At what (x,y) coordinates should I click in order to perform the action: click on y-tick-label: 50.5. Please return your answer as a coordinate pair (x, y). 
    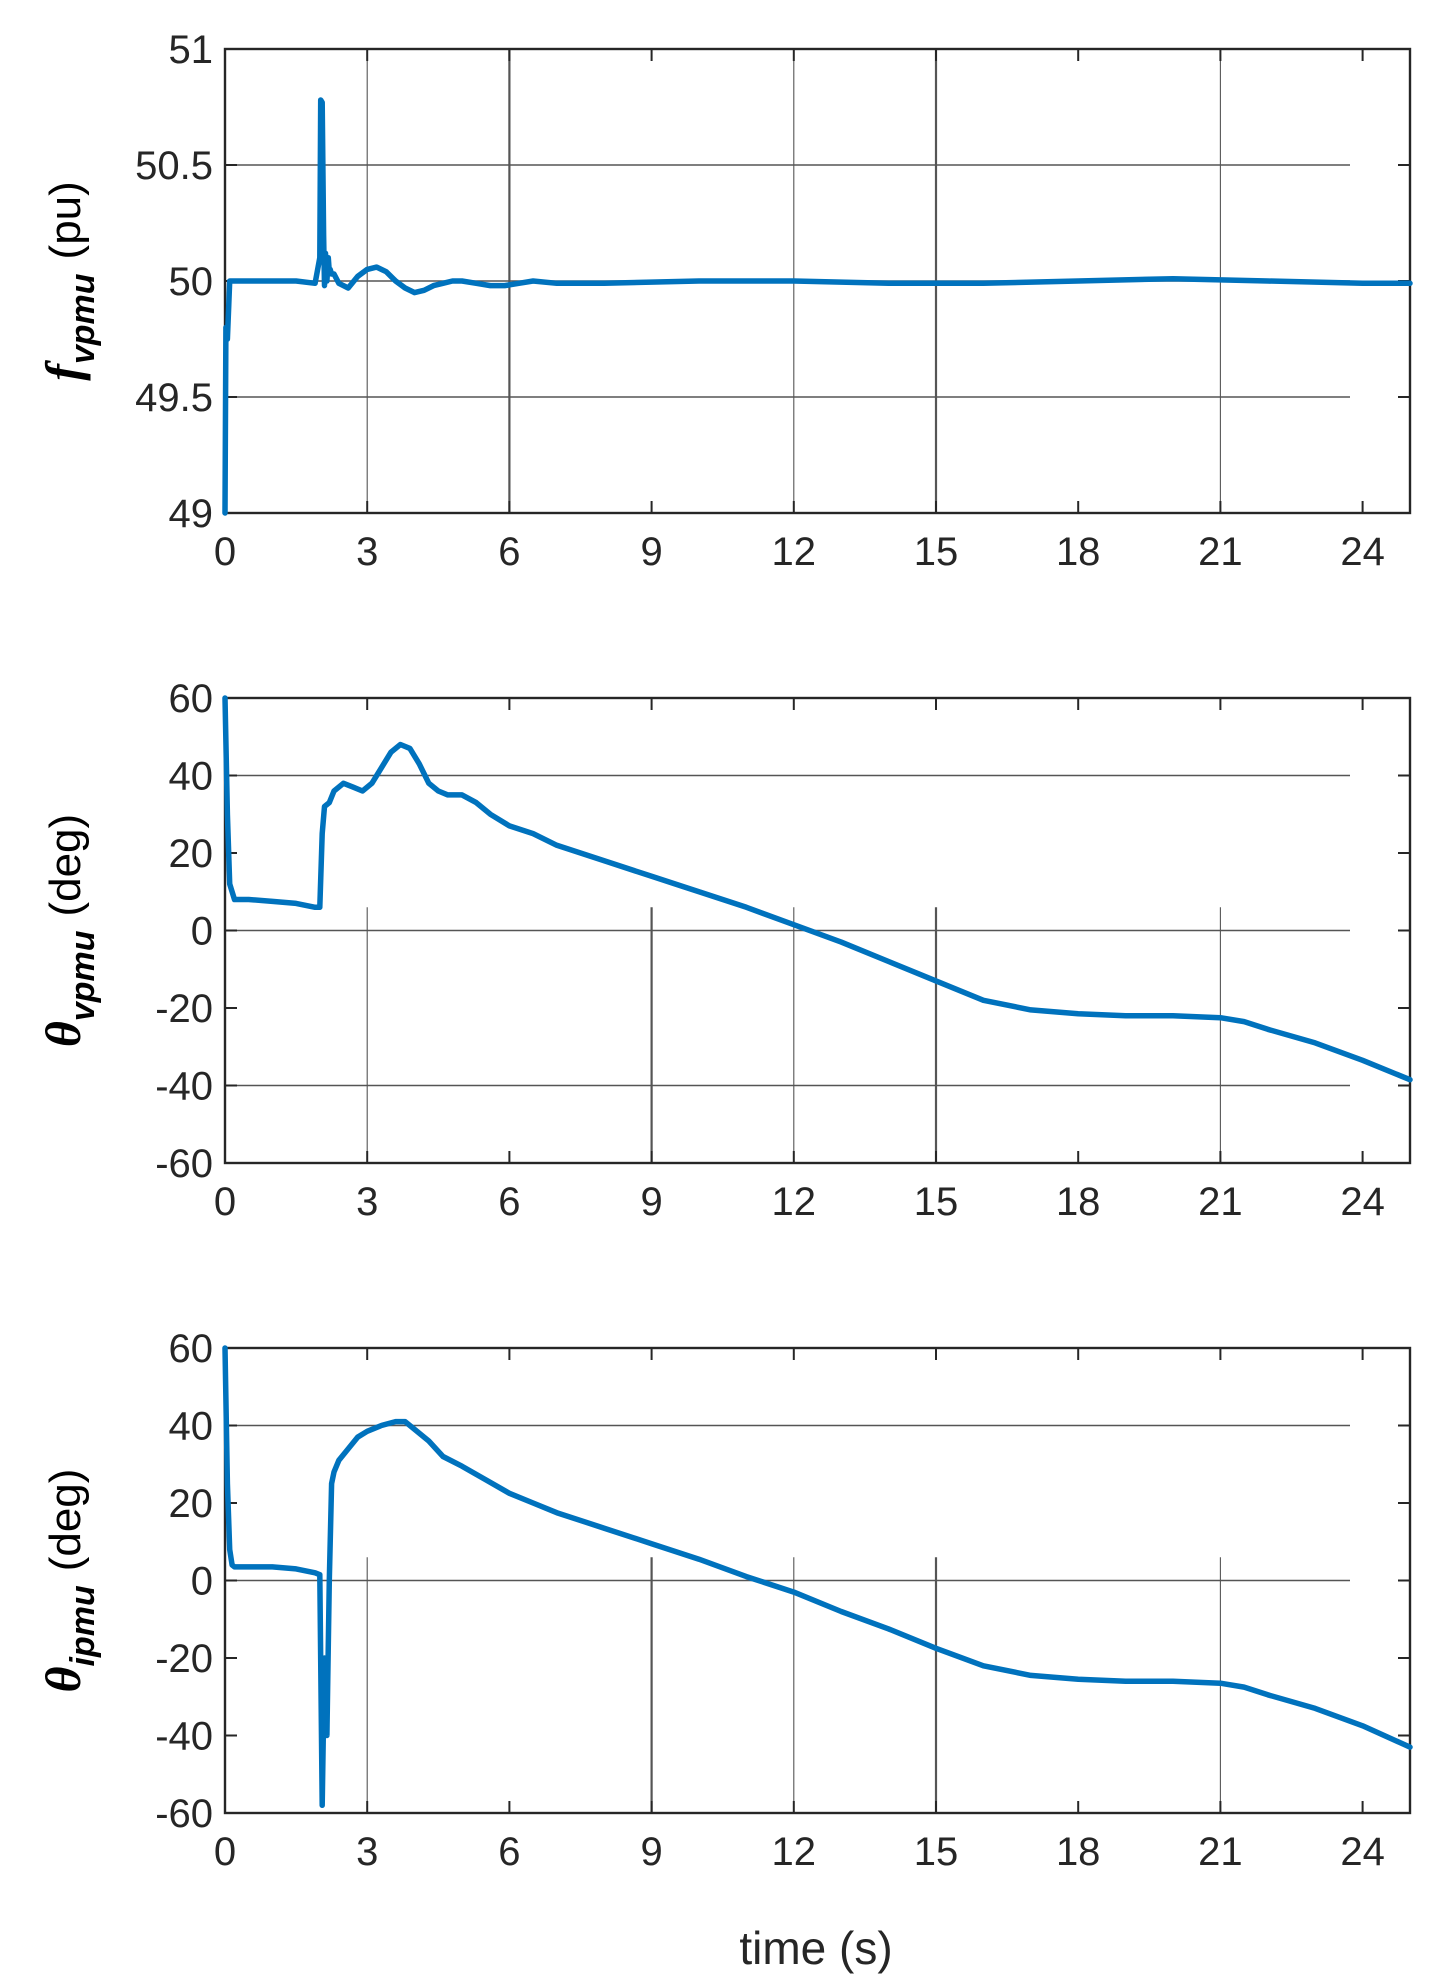
    Looking at the image, I should click on (174, 166).